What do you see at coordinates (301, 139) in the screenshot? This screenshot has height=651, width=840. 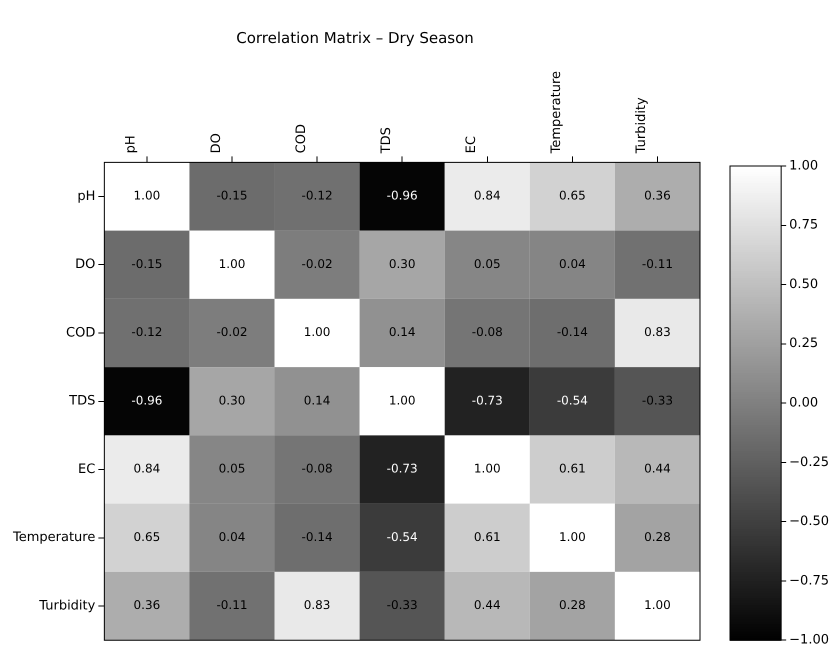 I see `x-tick-label: COD` at bounding box center [301, 139].